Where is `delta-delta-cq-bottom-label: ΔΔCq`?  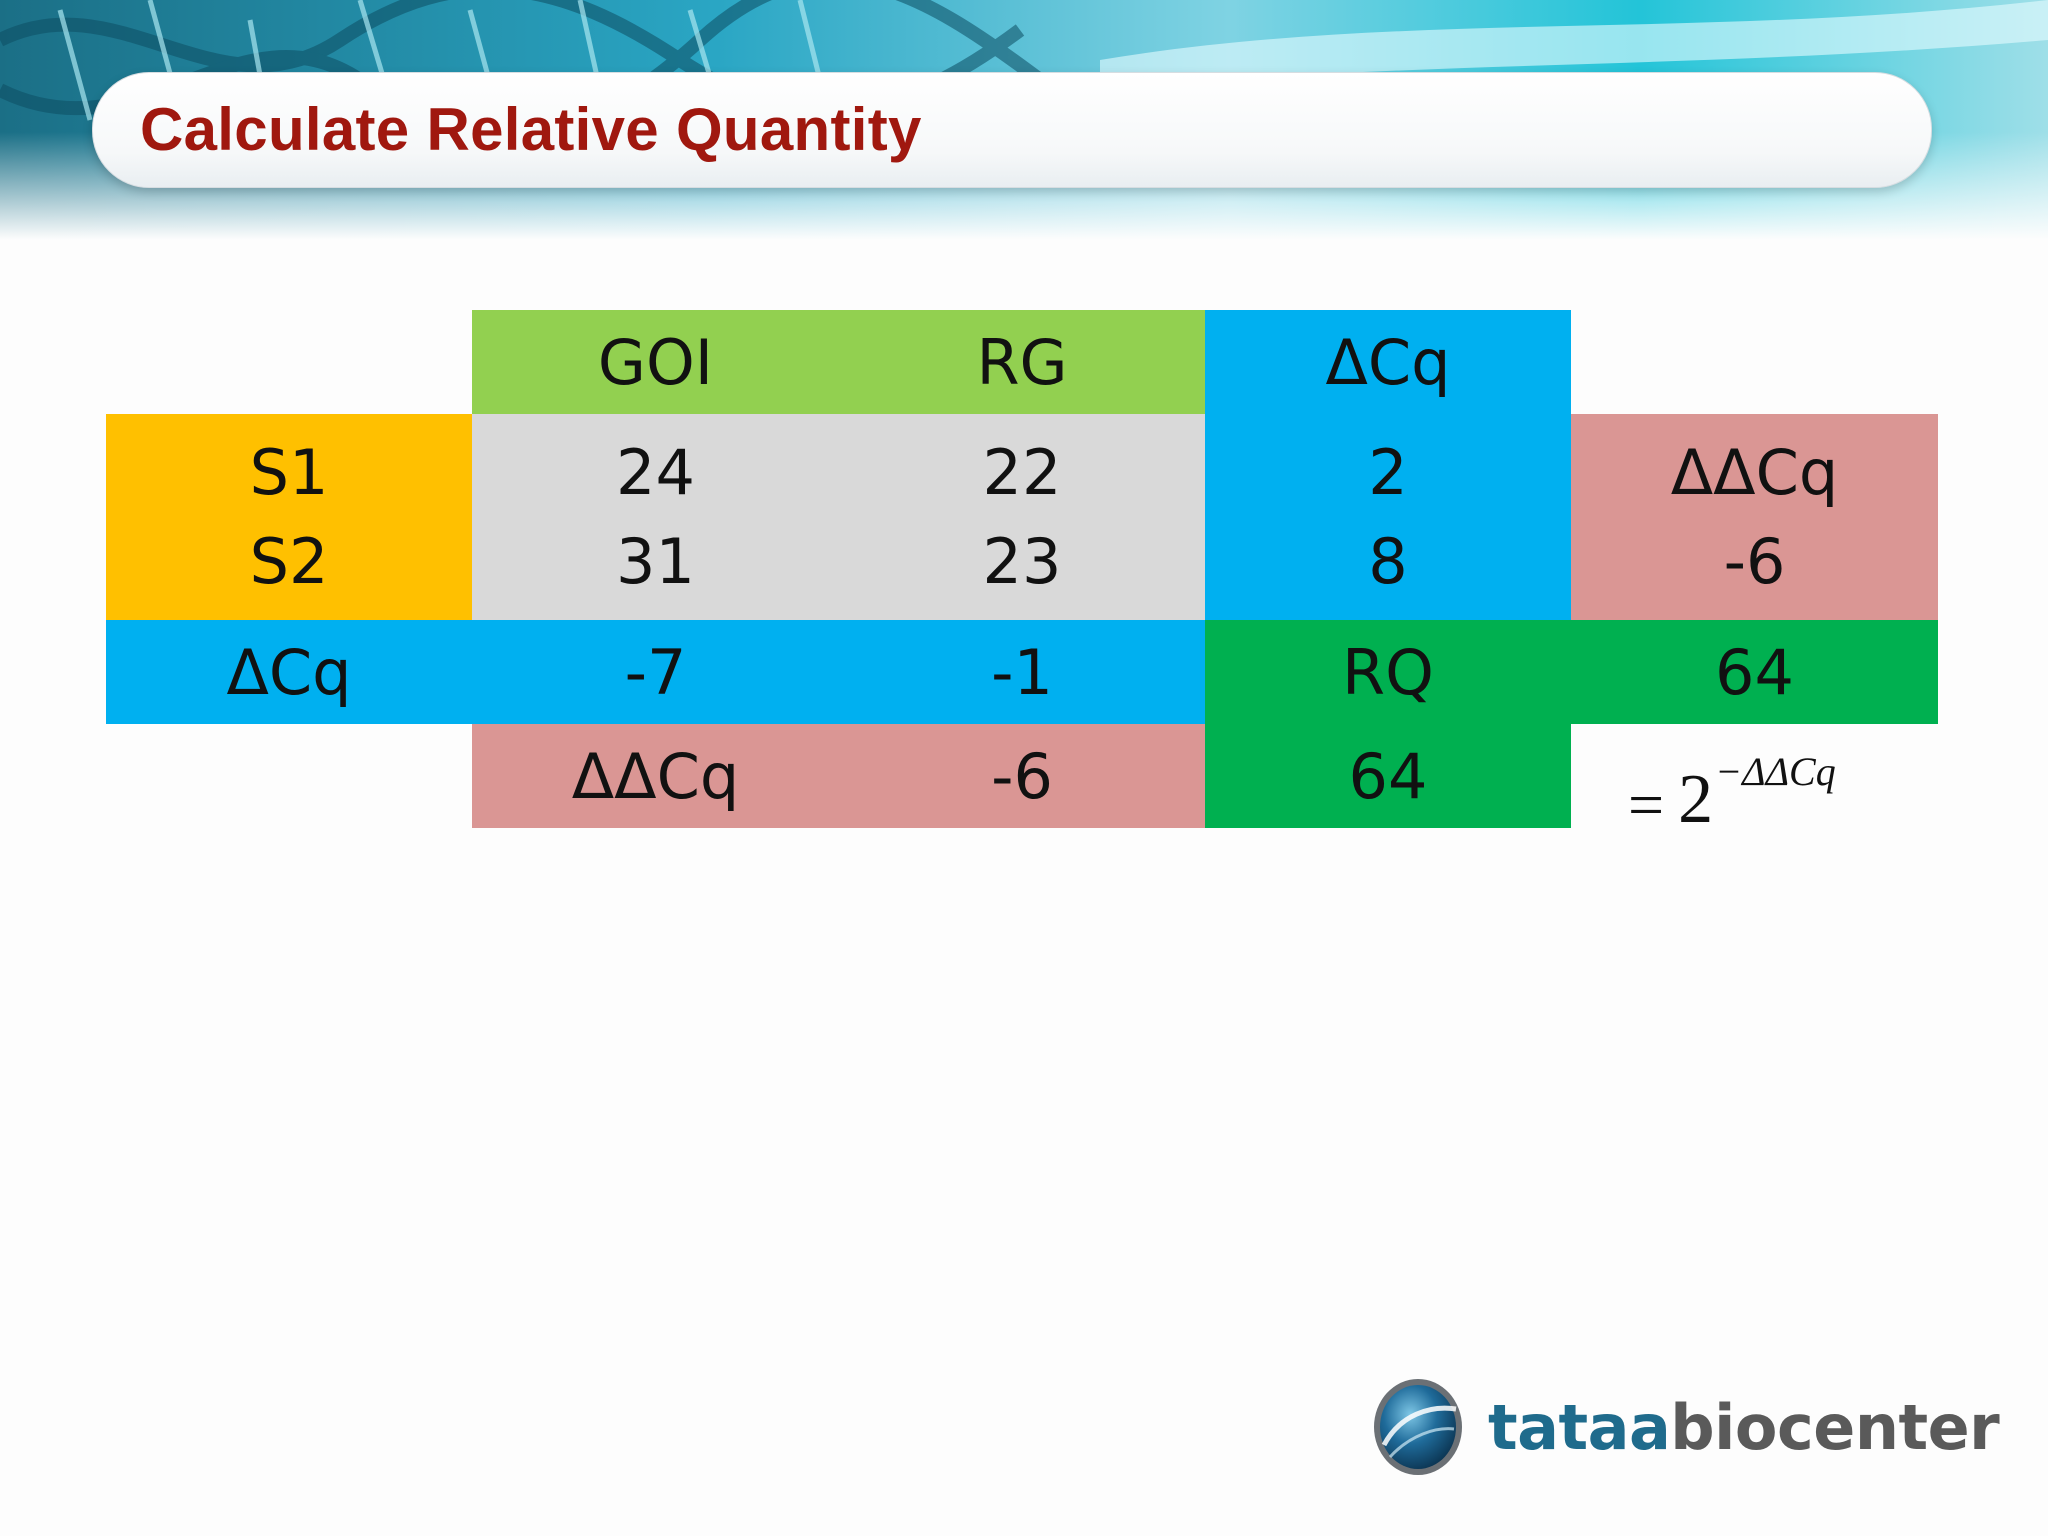
delta-delta-cq-bottom-label: ΔΔCq is located at coordinates (655, 776).